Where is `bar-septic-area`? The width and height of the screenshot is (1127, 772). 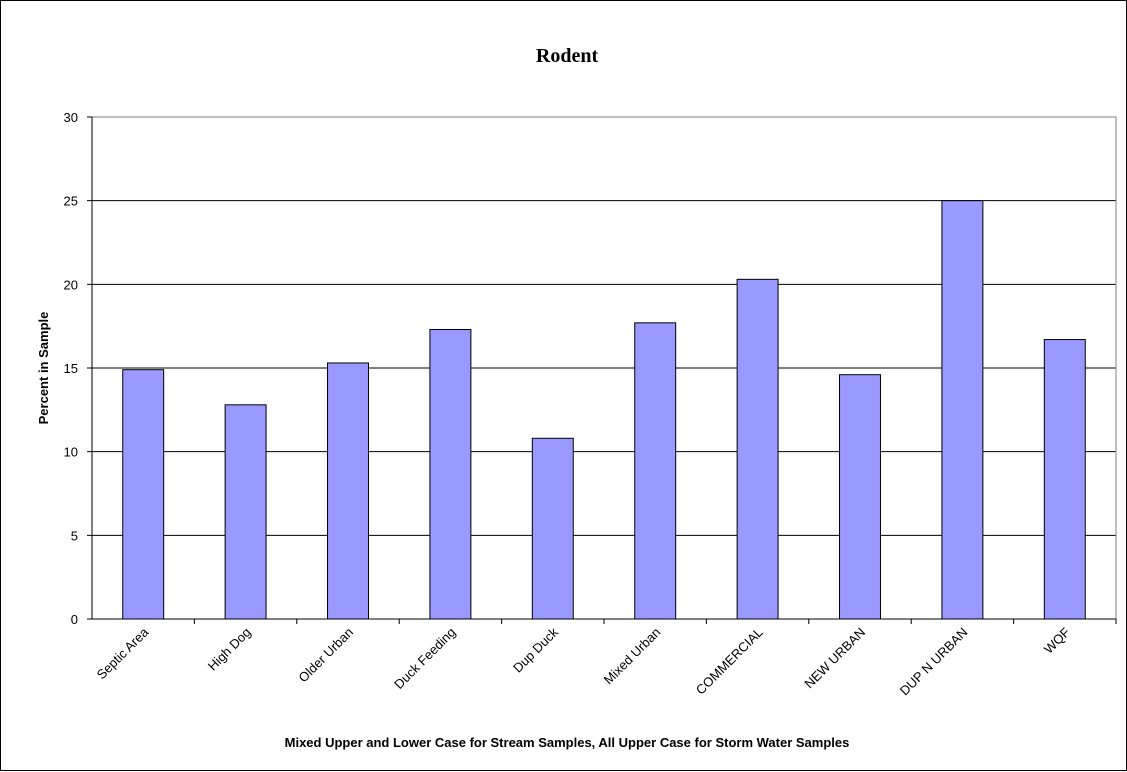 bar-septic-area is located at coordinates (143, 494).